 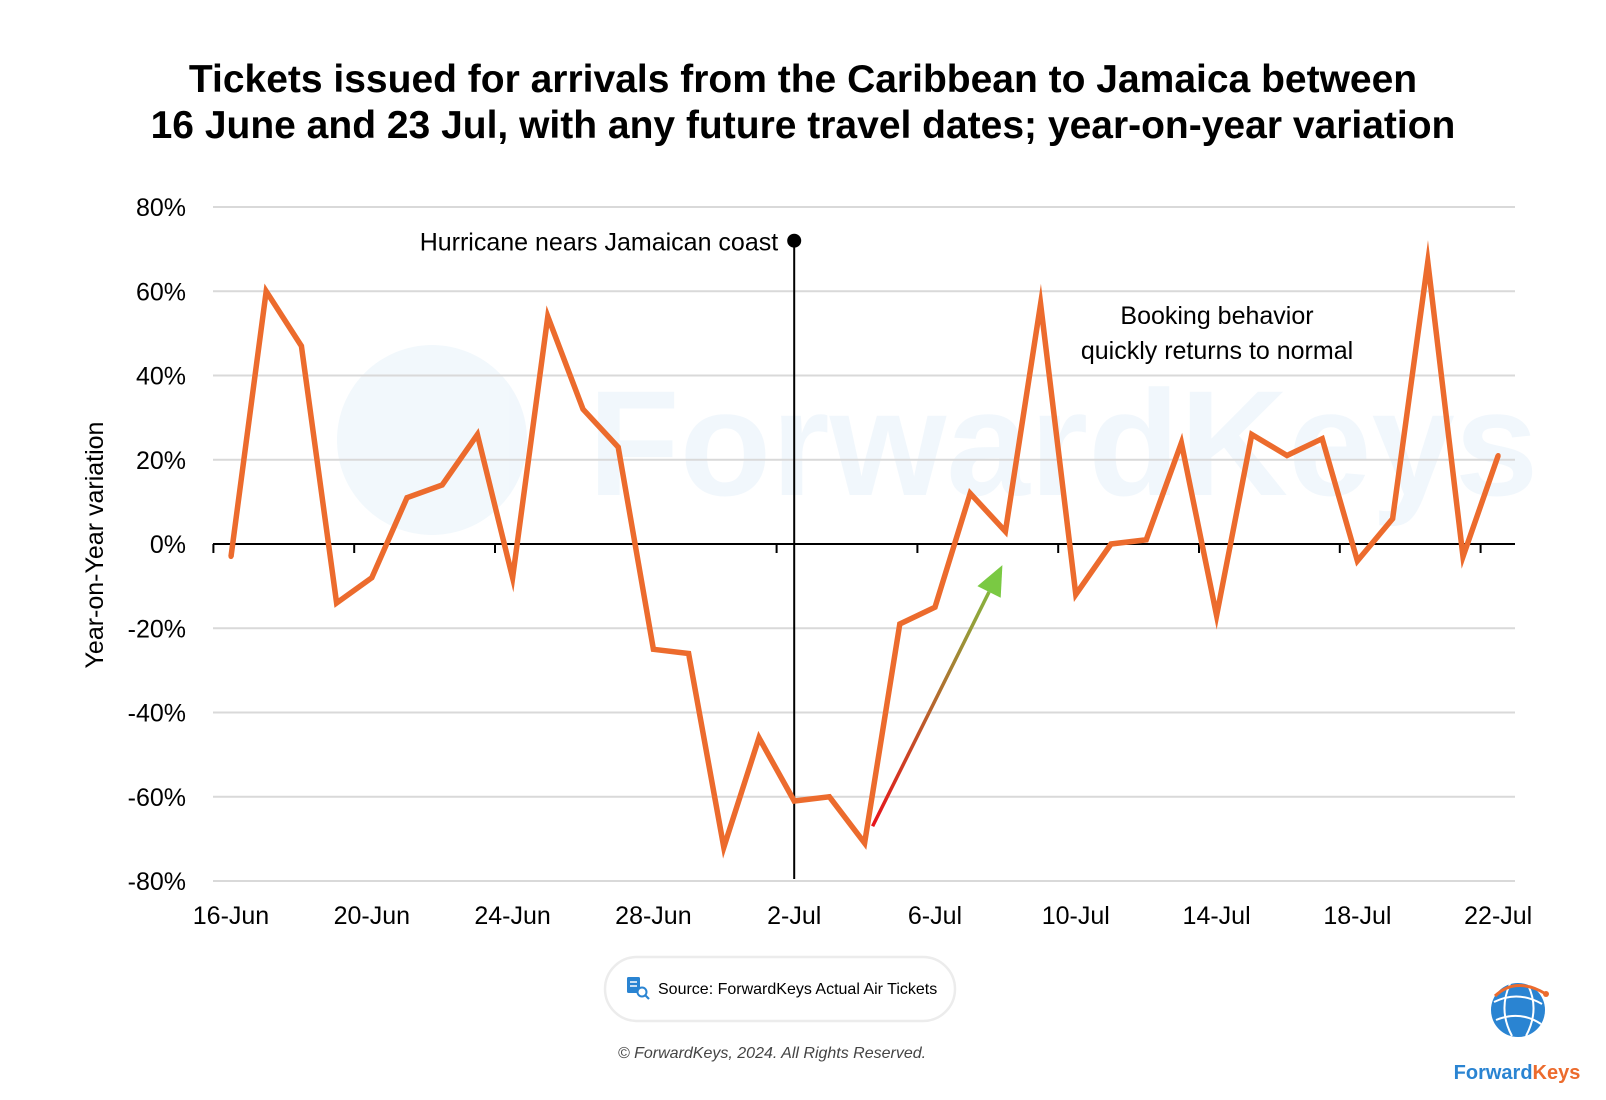 I want to click on x-tick-label: 16-Jun, so click(x=231, y=916).